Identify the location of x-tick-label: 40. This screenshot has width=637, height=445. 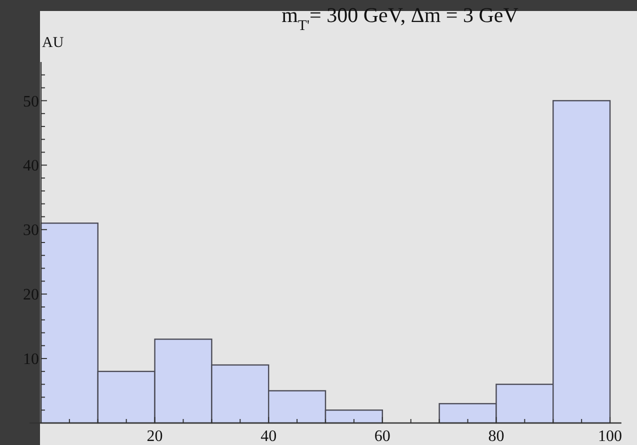
(268, 436).